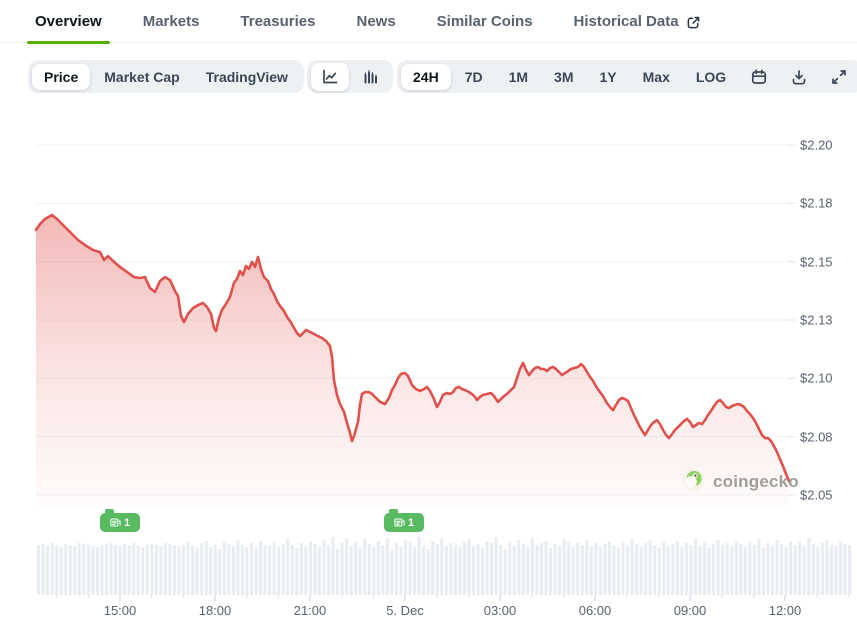  I want to click on market-cap-button: Market Cap, so click(141, 77).